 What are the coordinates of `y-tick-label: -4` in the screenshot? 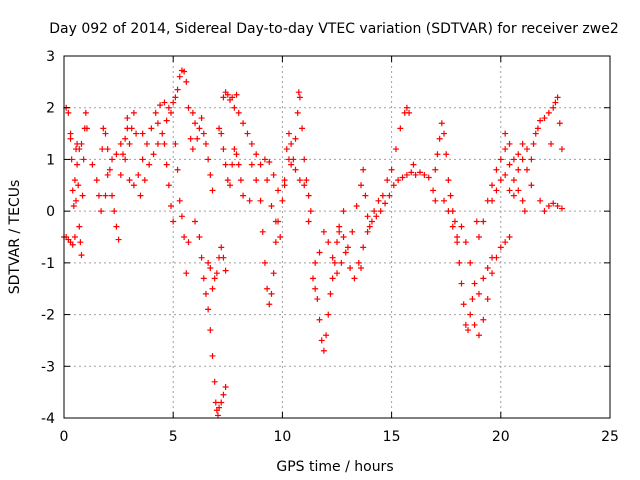 It's located at (48, 419).